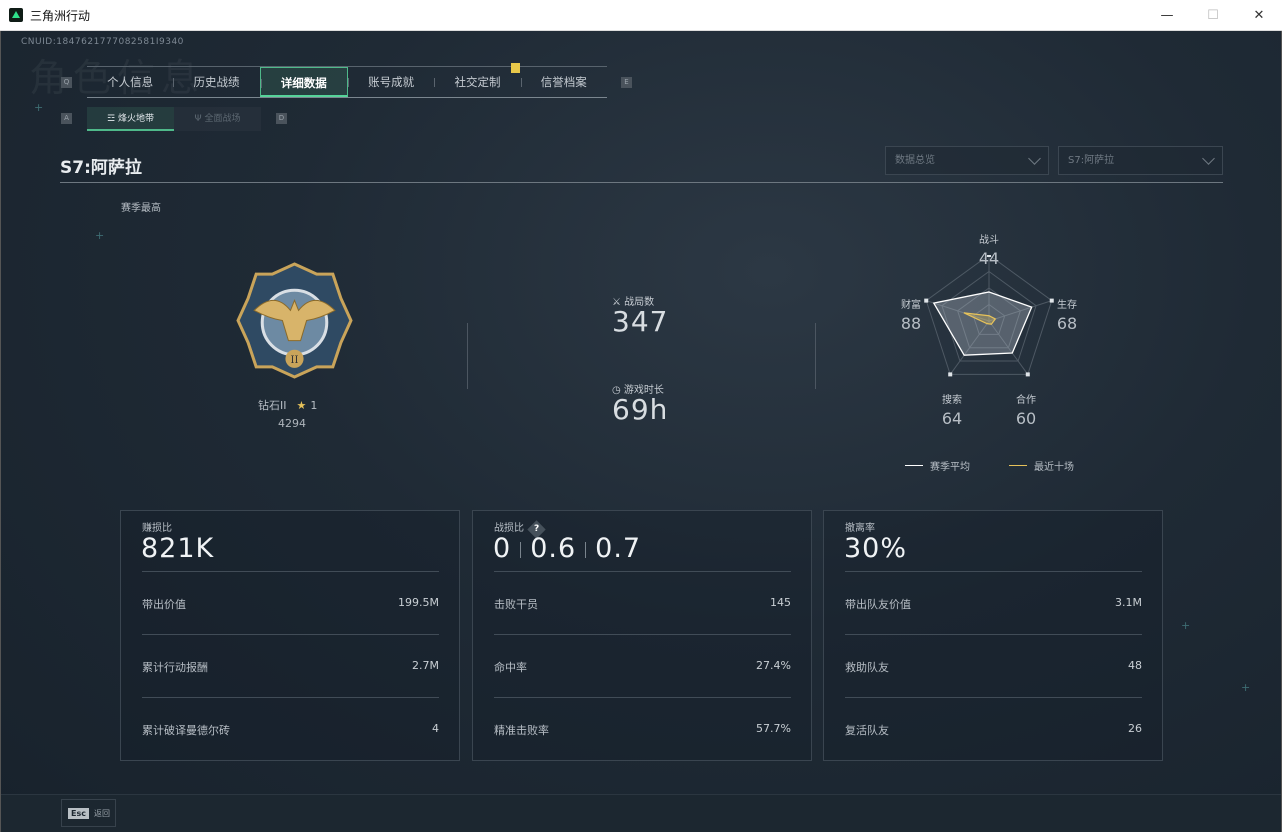 Image resolution: width=1282 pixels, height=832 pixels. Describe the element at coordinates (618, 302) in the screenshot. I see `crossed-swords-icon: ⚔` at that location.